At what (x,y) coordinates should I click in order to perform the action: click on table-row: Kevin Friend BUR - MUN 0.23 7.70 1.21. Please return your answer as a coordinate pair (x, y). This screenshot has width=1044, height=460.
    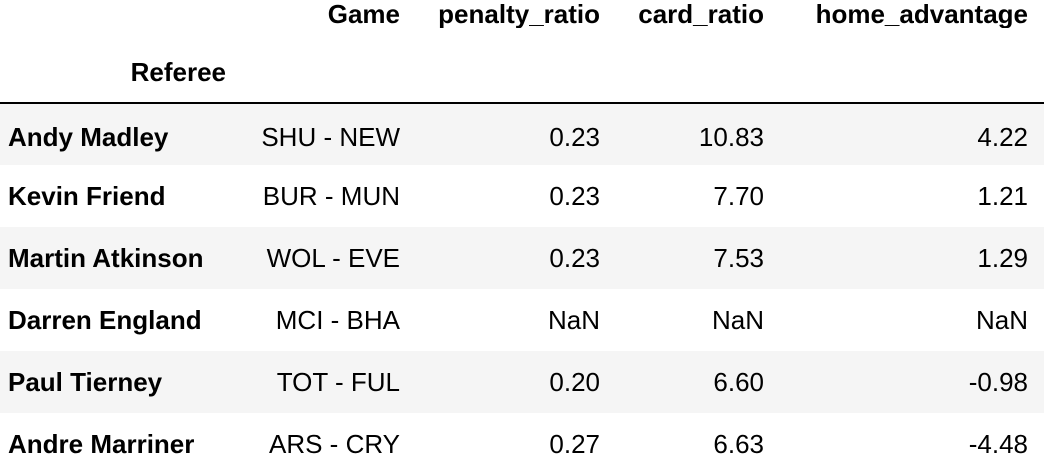
    Looking at the image, I should click on (522, 196).